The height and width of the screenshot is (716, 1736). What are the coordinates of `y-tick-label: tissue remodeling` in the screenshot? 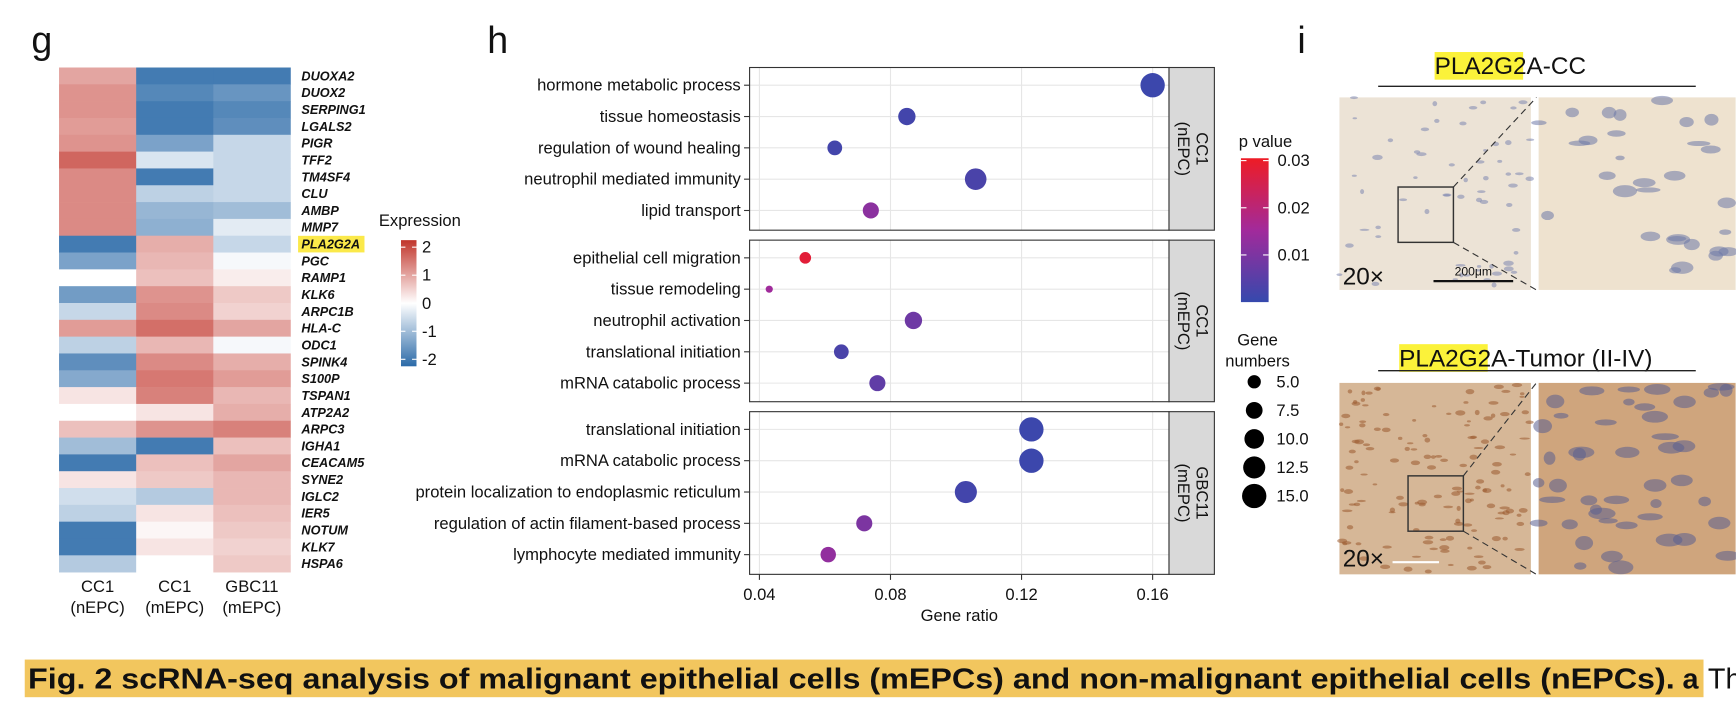 It's located at (676, 289).